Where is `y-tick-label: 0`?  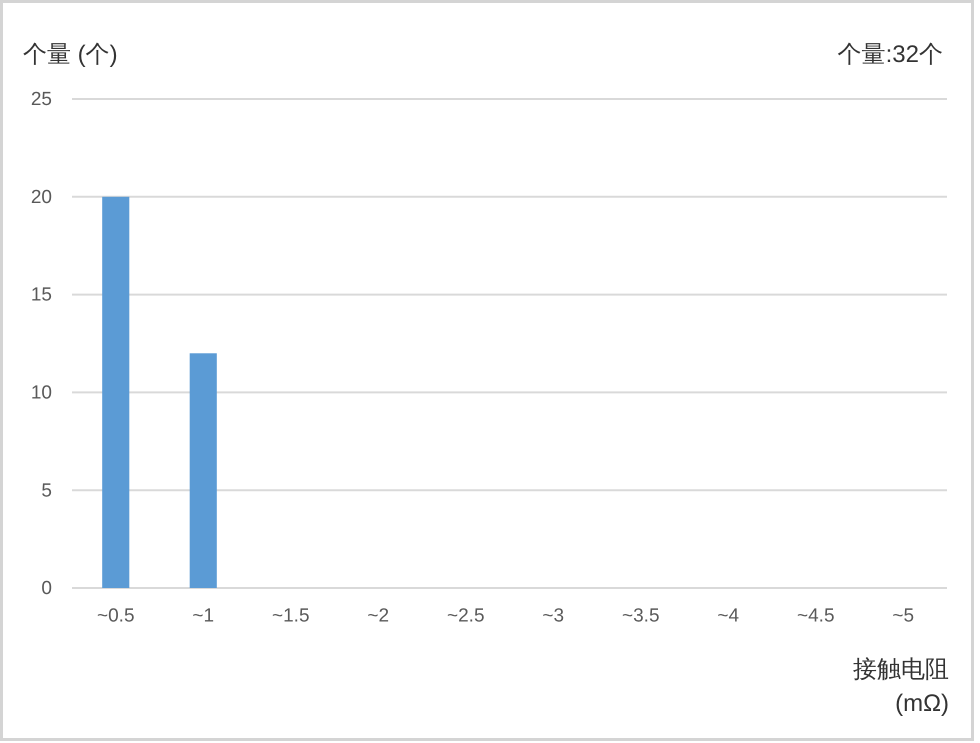 y-tick-label: 0 is located at coordinates (46, 589).